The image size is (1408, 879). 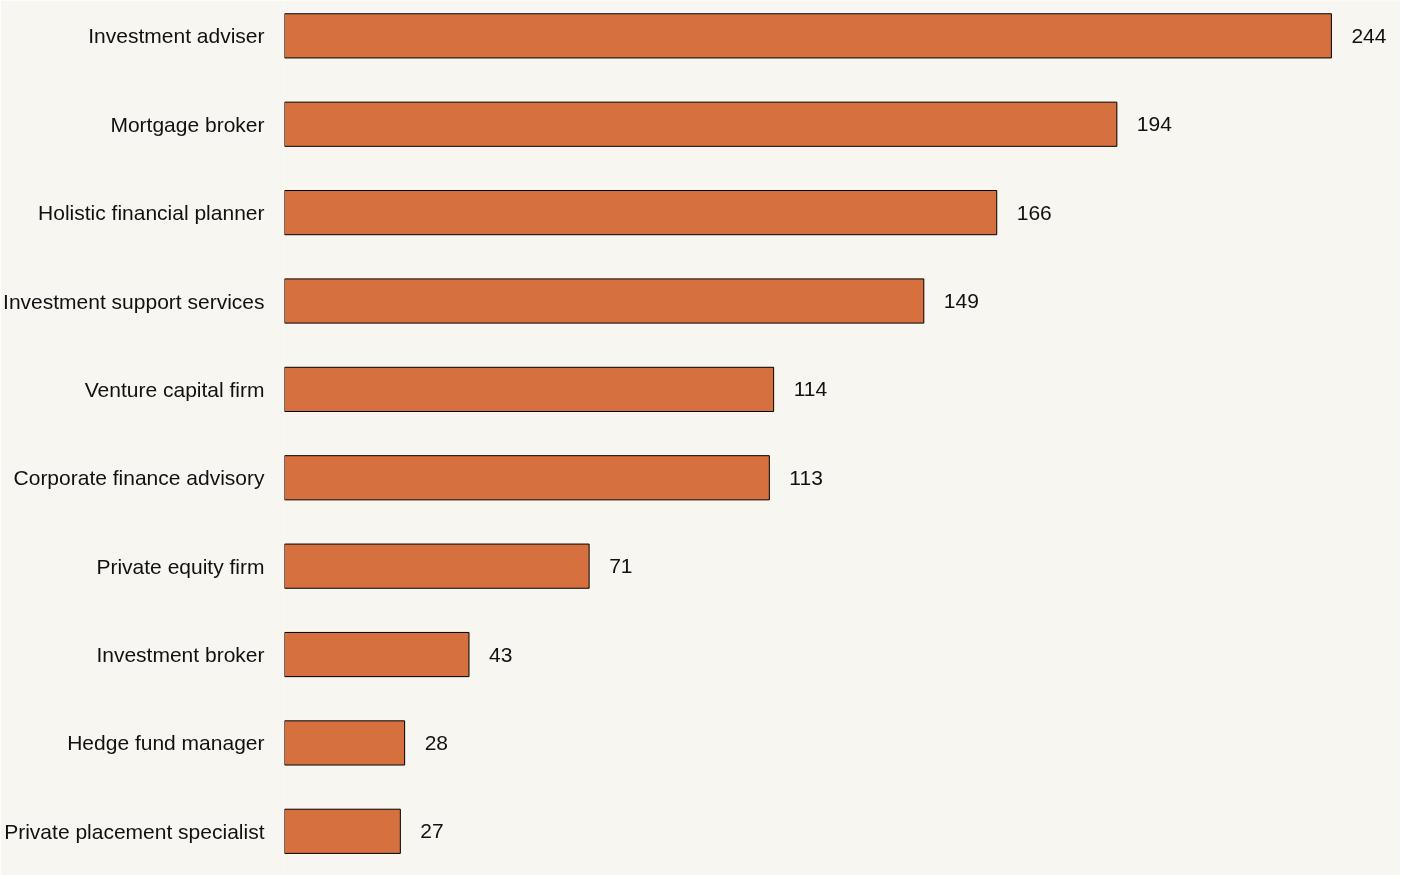 I want to click on data-label: 194, so click(x=1154, y=124).